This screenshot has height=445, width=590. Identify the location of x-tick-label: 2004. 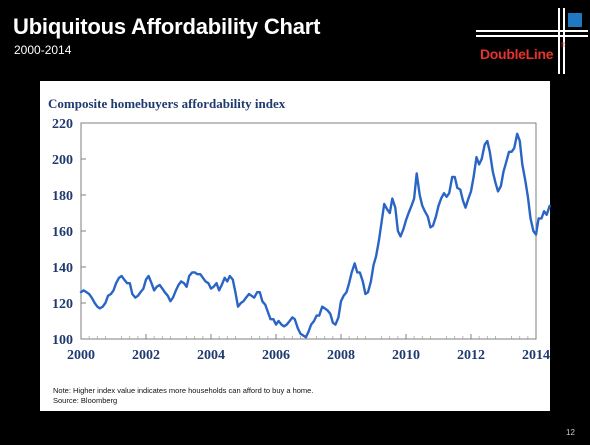
(211, 355).